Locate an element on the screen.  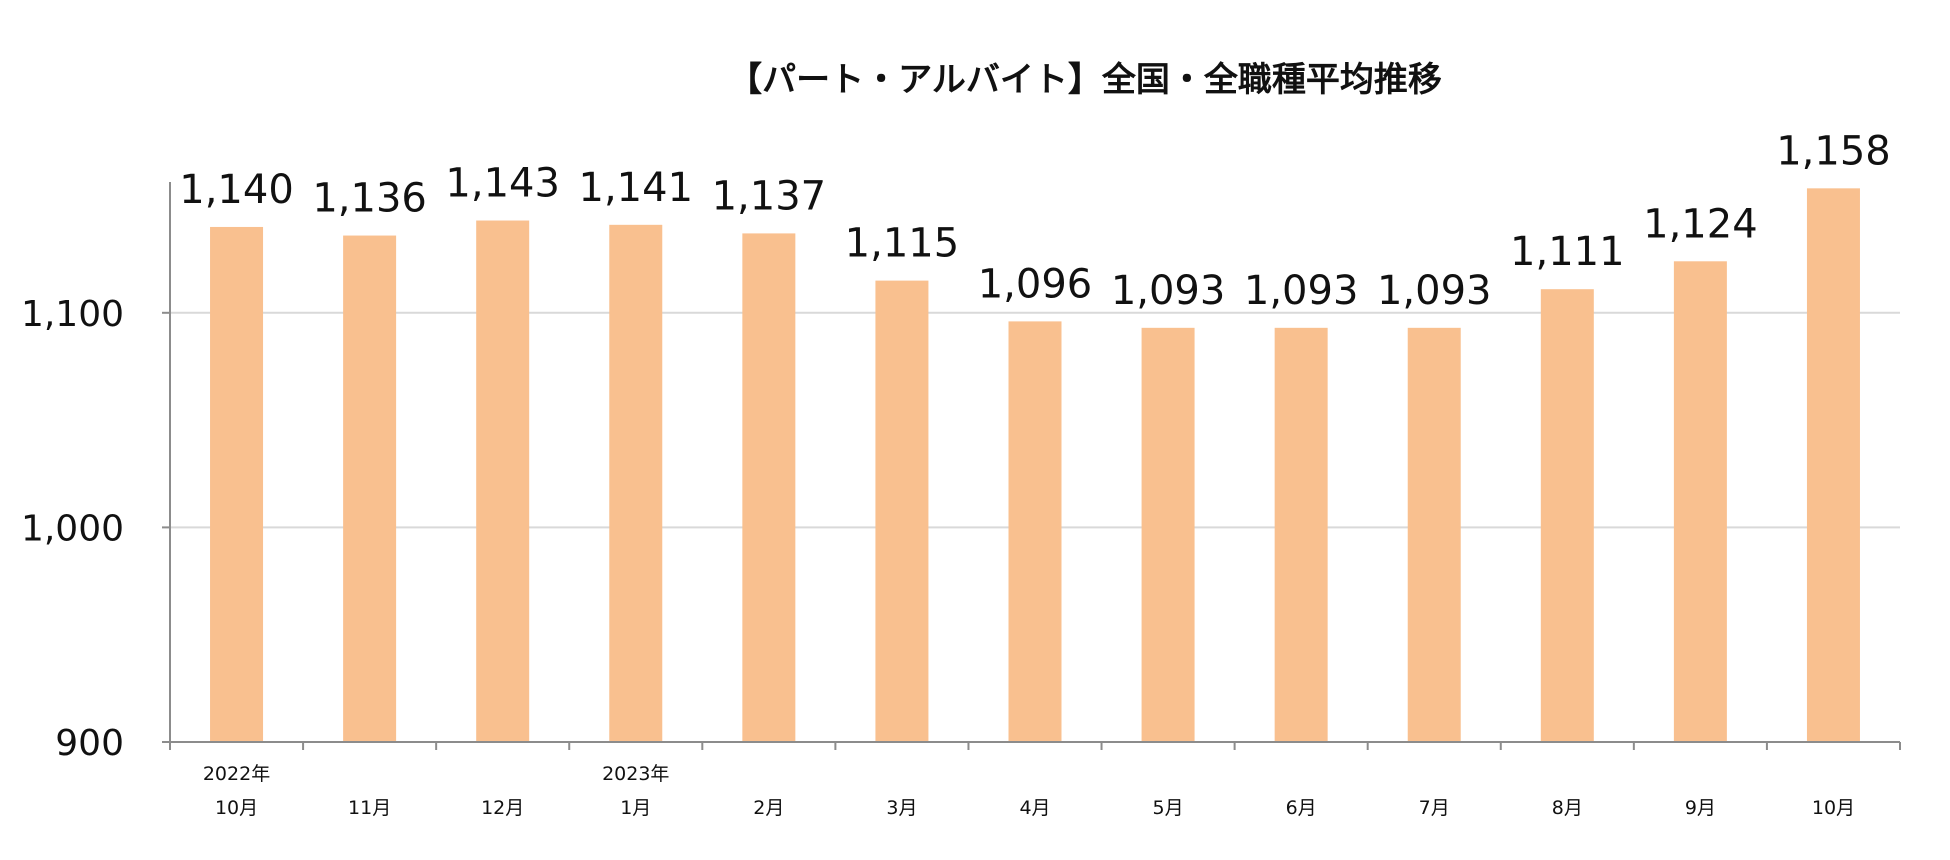
data-label: 1,158 is located at coordinates (1833, 151).